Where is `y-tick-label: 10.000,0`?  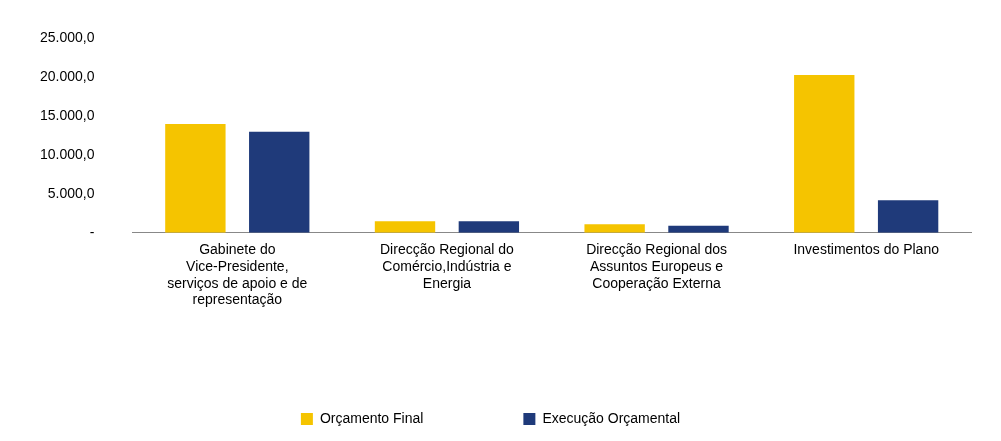
y-tick-label: 10.000,0 is located at coordinates (67, 153).